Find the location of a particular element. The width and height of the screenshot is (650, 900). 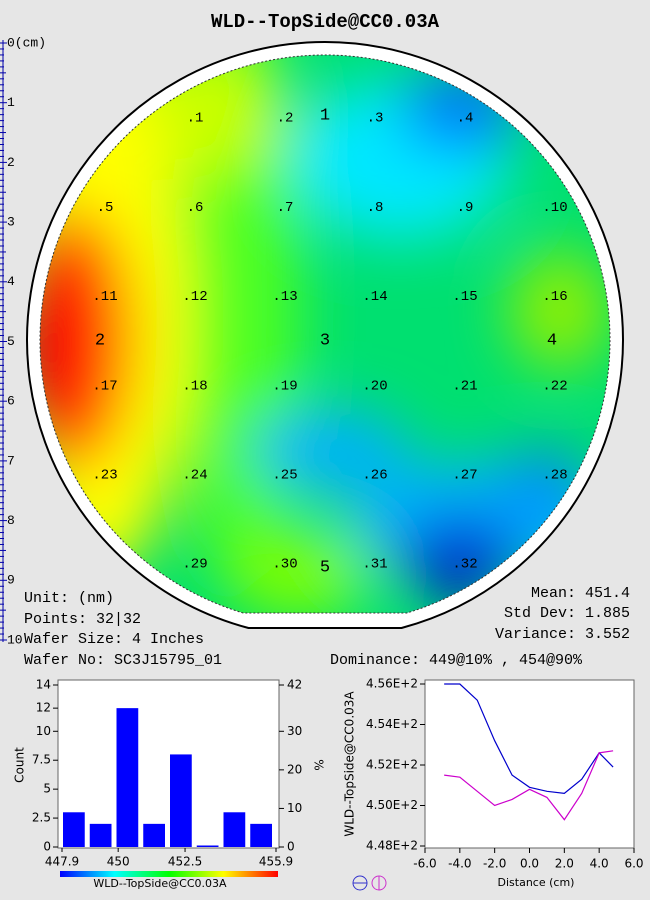

point-label: .26 is located at coordinates (374, 476).